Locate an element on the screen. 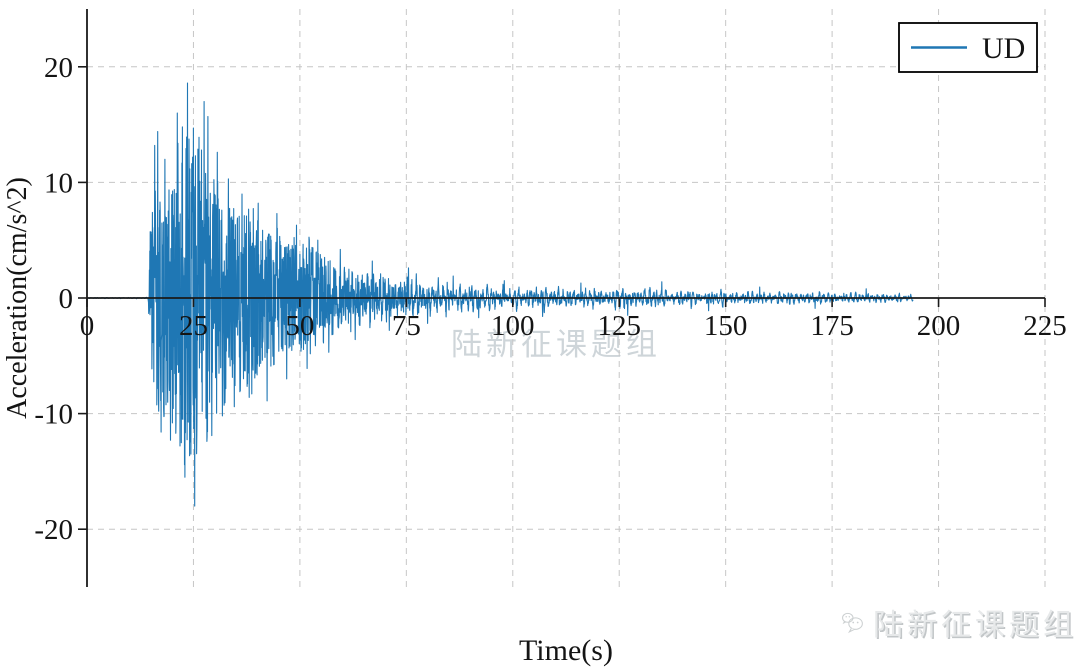 The width and height of the screenshot is (1080, 671). legend: UD is located at coordinates (968, 47).